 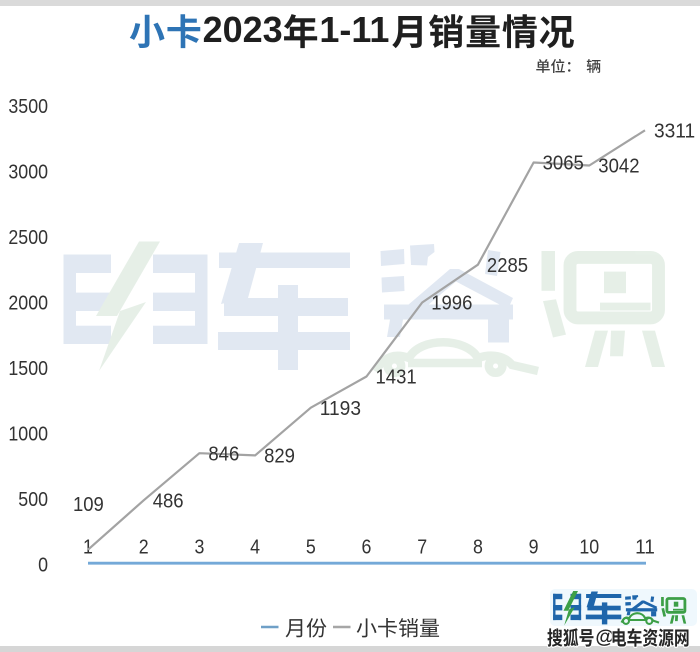 What do you see at coordinates (33, 499) in the screenshot?
I see `svg-text: 500` at bounding box center [33, 499].